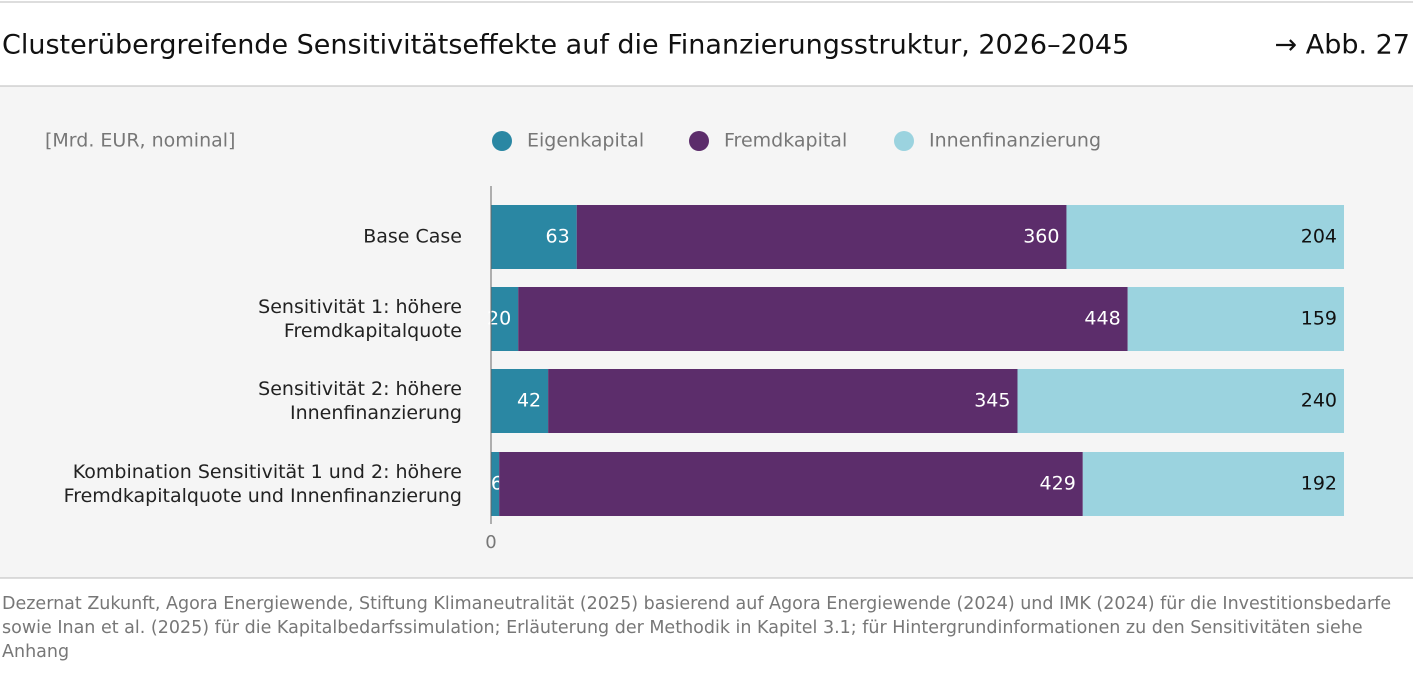 The width and height of the screenshot is (1413, 687). Describe the element at coordinates (360, 401) in the screenshot. I see `y-tick-label: Sensitivität 2: höhere Innenfinanzierung` at that location.